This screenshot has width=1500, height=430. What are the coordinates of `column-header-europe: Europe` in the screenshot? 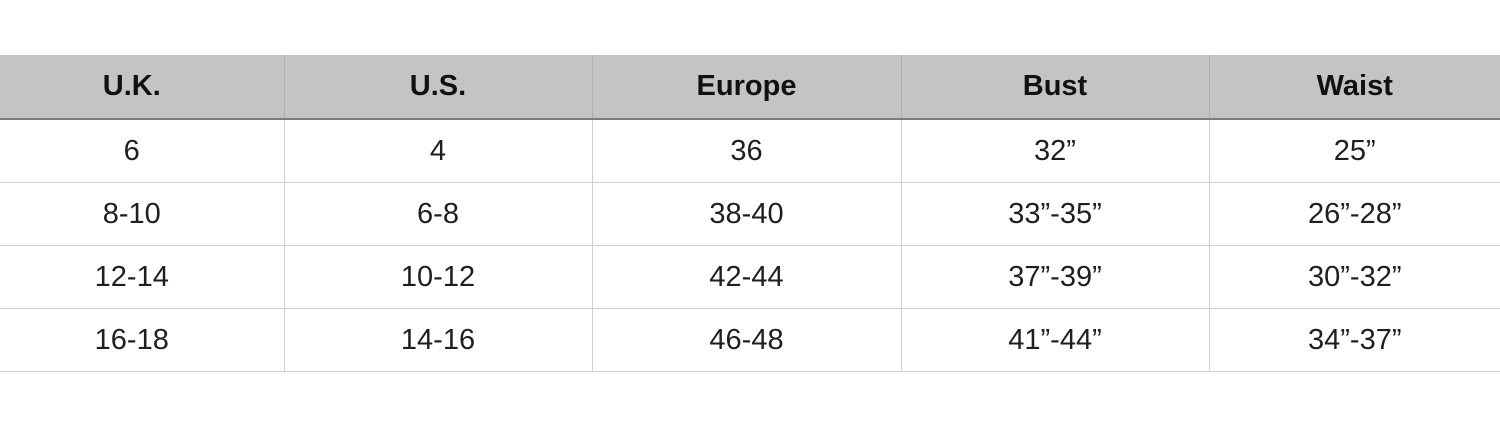 It's located at (746, 87).